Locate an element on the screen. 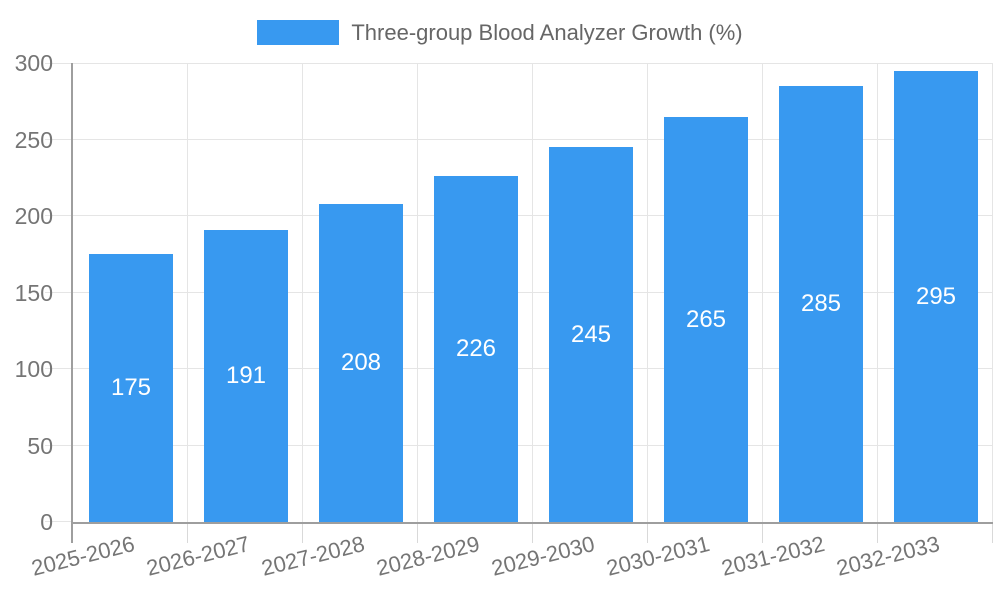  bar-value-label: 226 is located at coordinates (476, 348).